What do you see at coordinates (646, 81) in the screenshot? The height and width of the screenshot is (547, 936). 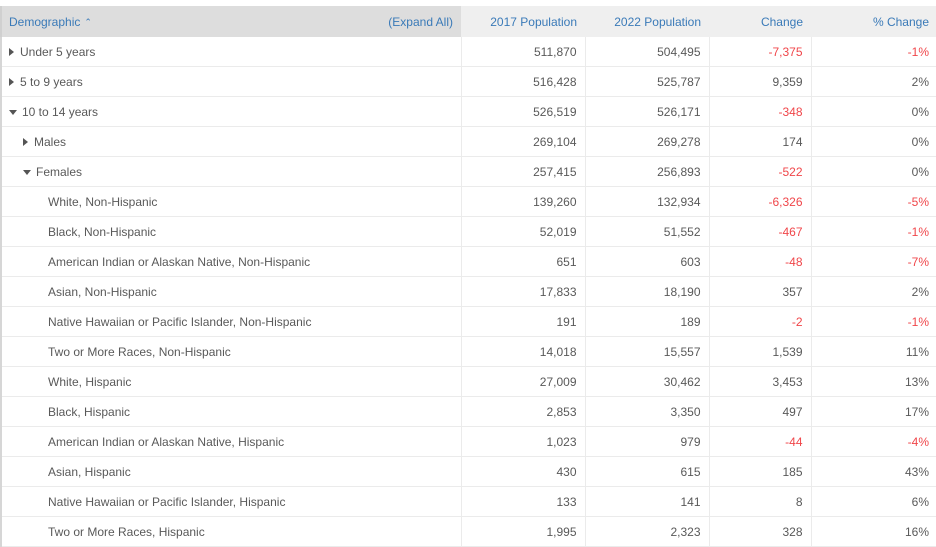 I see `pop-2022-cell: 525,787` at bounding box center [646, 81].